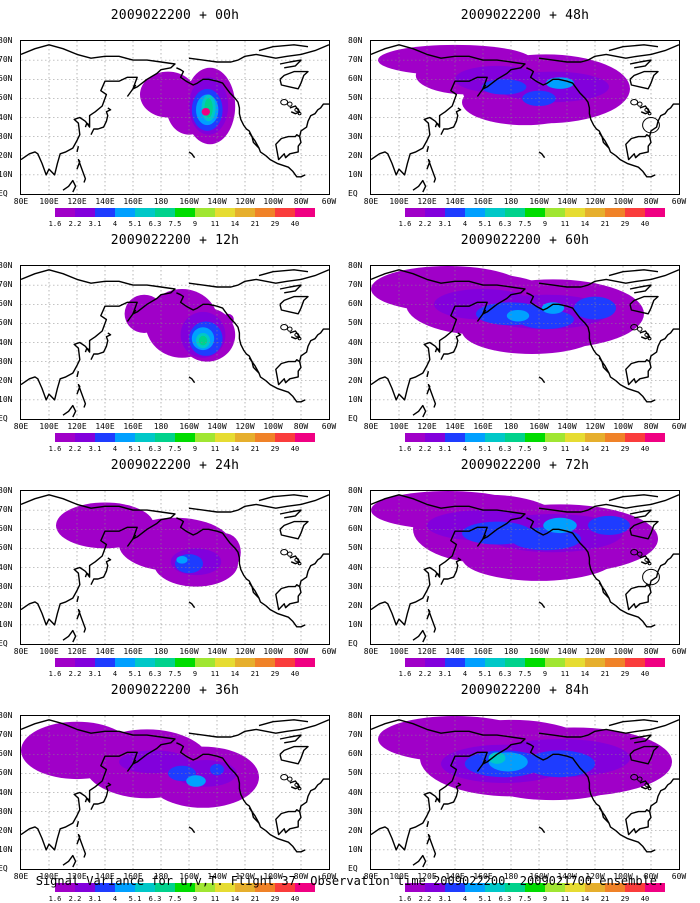 The height and width of the screenshot is (903, 700). What do you see at coordinates (275, 674) in the screenshot?
I see `colorbar-label: 29` at bounding box center [275, 674].